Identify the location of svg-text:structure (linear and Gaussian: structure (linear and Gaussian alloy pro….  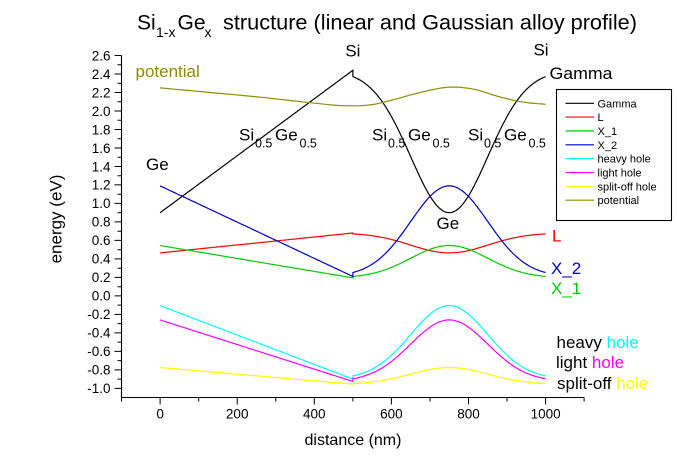
(427, 23).